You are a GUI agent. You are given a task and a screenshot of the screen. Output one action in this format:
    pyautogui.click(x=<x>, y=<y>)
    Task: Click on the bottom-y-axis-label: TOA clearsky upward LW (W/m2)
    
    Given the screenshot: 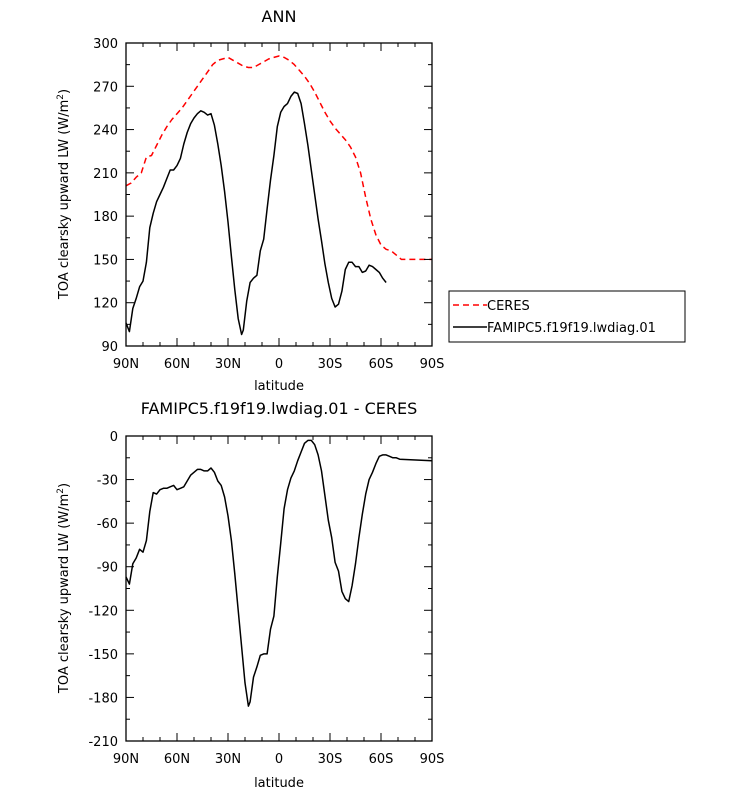 What is the action you would take?
    pyautogui.click(x=64, y=588)
    